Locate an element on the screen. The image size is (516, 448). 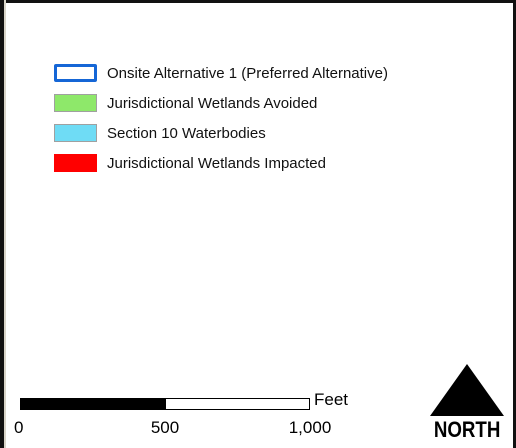
north-arrow: NORTH is located at coordinates (467, 403).